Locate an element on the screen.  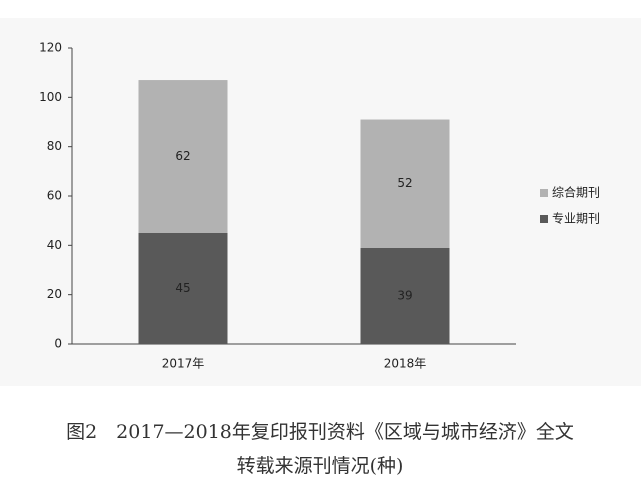
y-tick-label: 40 is located at coordinates (54, 245).